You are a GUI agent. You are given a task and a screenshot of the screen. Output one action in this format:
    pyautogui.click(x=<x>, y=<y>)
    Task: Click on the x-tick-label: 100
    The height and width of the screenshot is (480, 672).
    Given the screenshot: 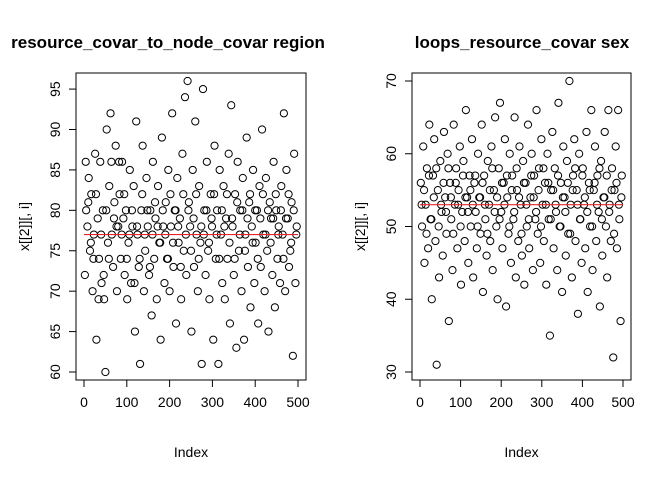 What is the action you would take?
    pyautogui.click(x=461, y=402)
    